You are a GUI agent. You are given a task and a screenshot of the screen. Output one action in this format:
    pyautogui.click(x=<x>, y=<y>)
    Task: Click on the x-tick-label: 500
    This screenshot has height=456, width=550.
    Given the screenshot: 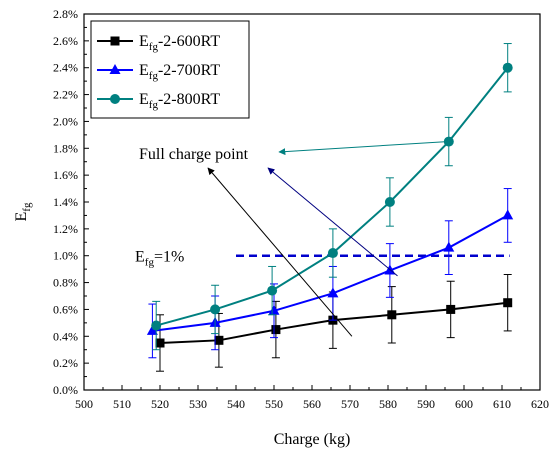 What is the action you would take?
    pyautogui.click(x=84, y=404)
    